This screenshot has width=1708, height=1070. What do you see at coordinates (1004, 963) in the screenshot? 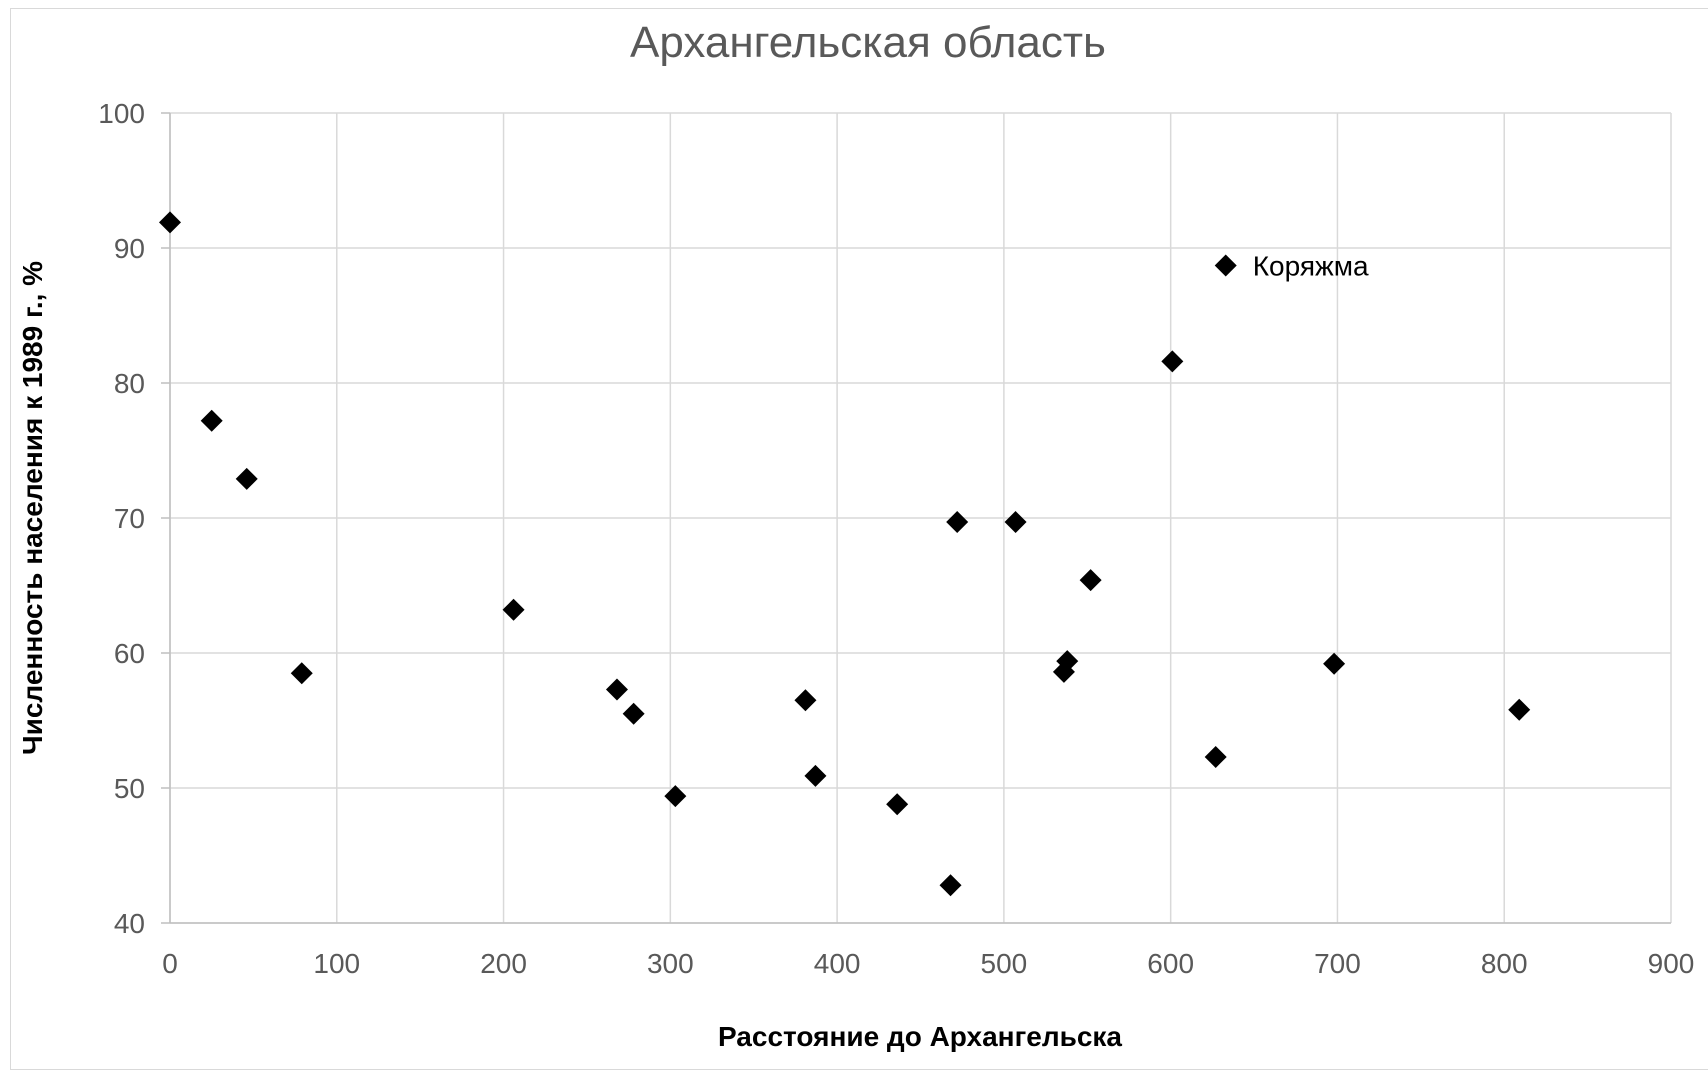
I see `x-tick-label-5: 500` at bounding box center [1004, 963].